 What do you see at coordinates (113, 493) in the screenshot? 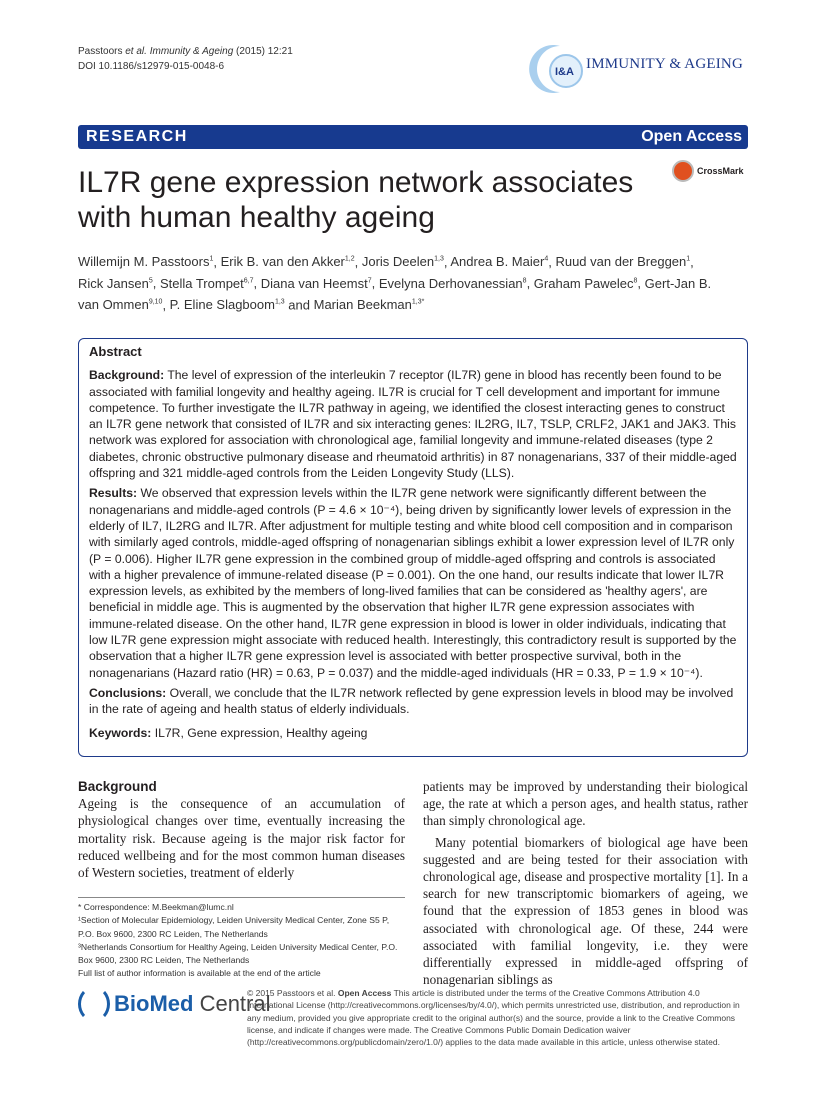
I see `abstract-section-label: Results:` at bounding box center [113, 493].